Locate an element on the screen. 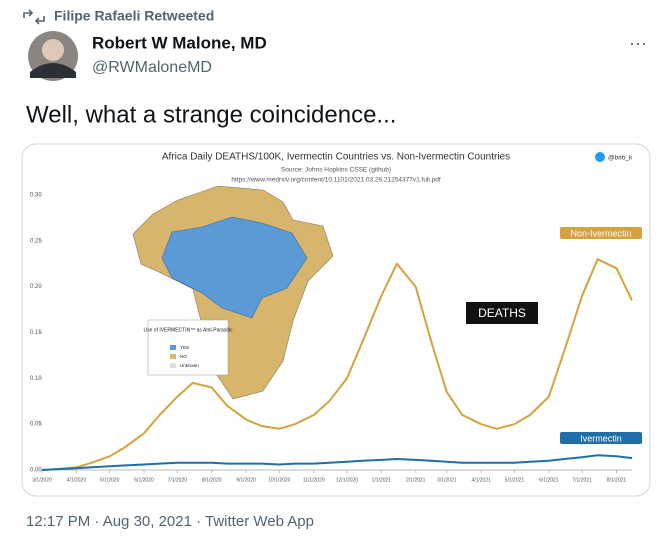 This screenshot has width=672, height=536. x-tick-label: 9/1/2020 is located at coordinates (246, 480).